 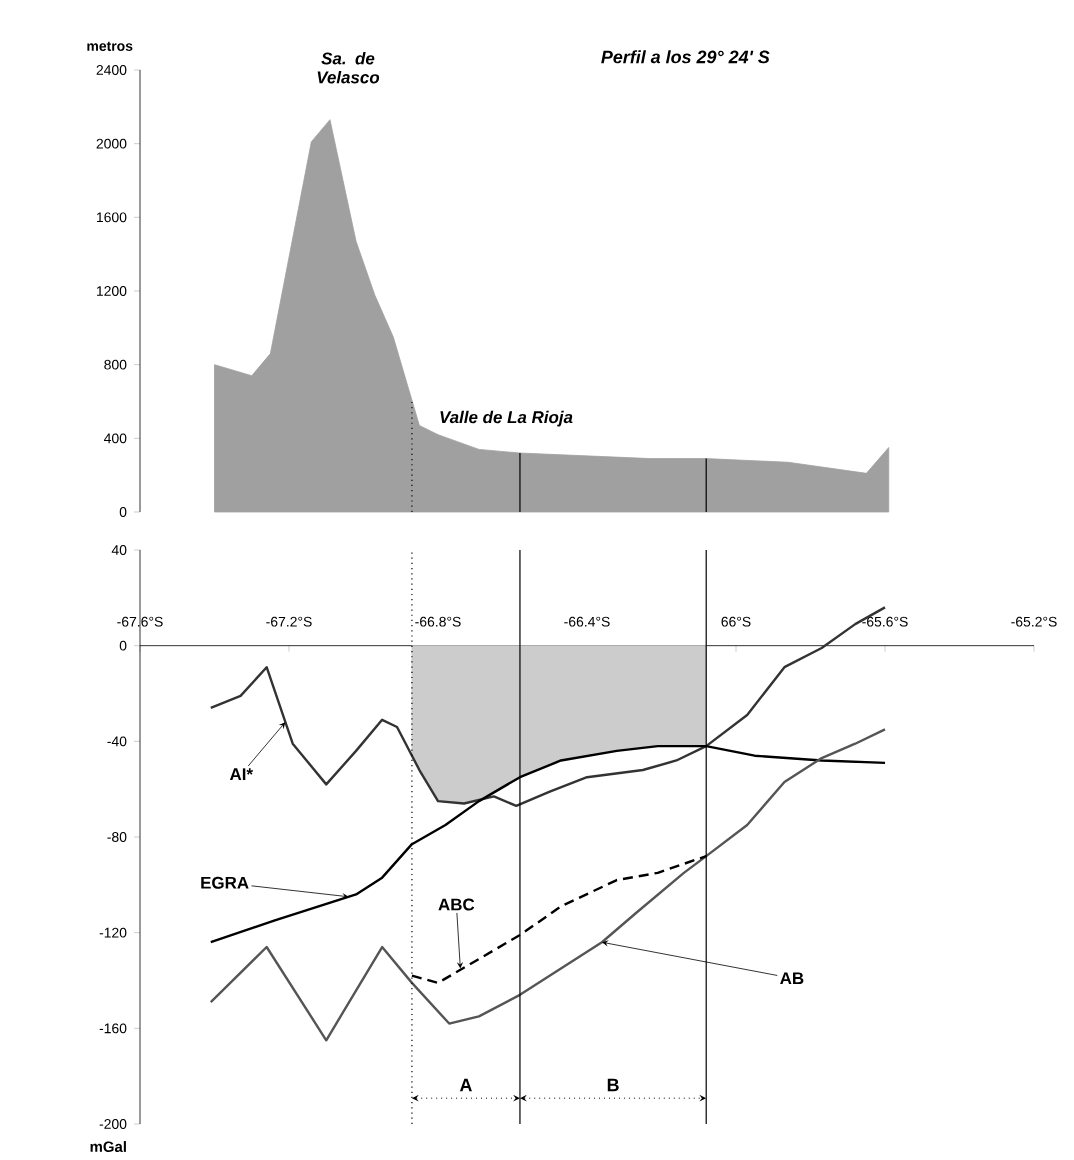 What do you see at coordinates (506, 418) in the screenshot?
I see `annotation: Valle de La Rioja` at bounding box center [506, 418].